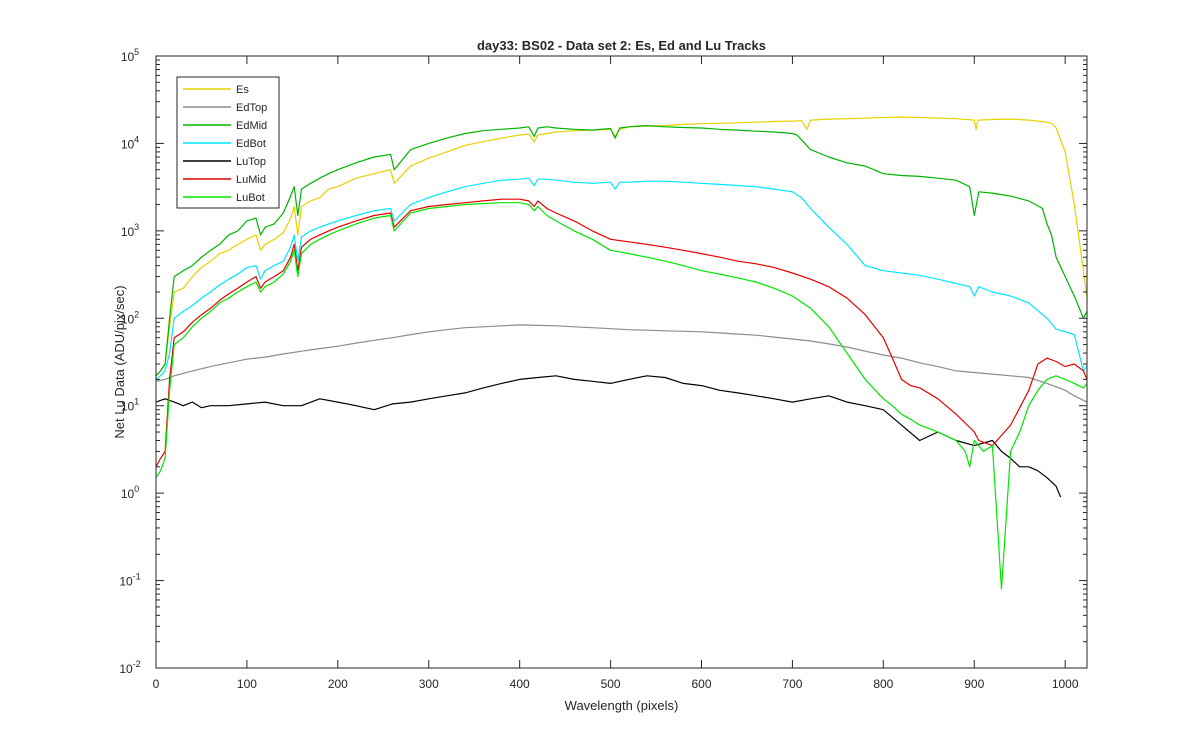 The width and height of the screenshot is (1200, 755). What do you see at coordinates (130, 317) in the screenshot?
I see `y-tick-label: 10²` at bounding box center [130, 317].